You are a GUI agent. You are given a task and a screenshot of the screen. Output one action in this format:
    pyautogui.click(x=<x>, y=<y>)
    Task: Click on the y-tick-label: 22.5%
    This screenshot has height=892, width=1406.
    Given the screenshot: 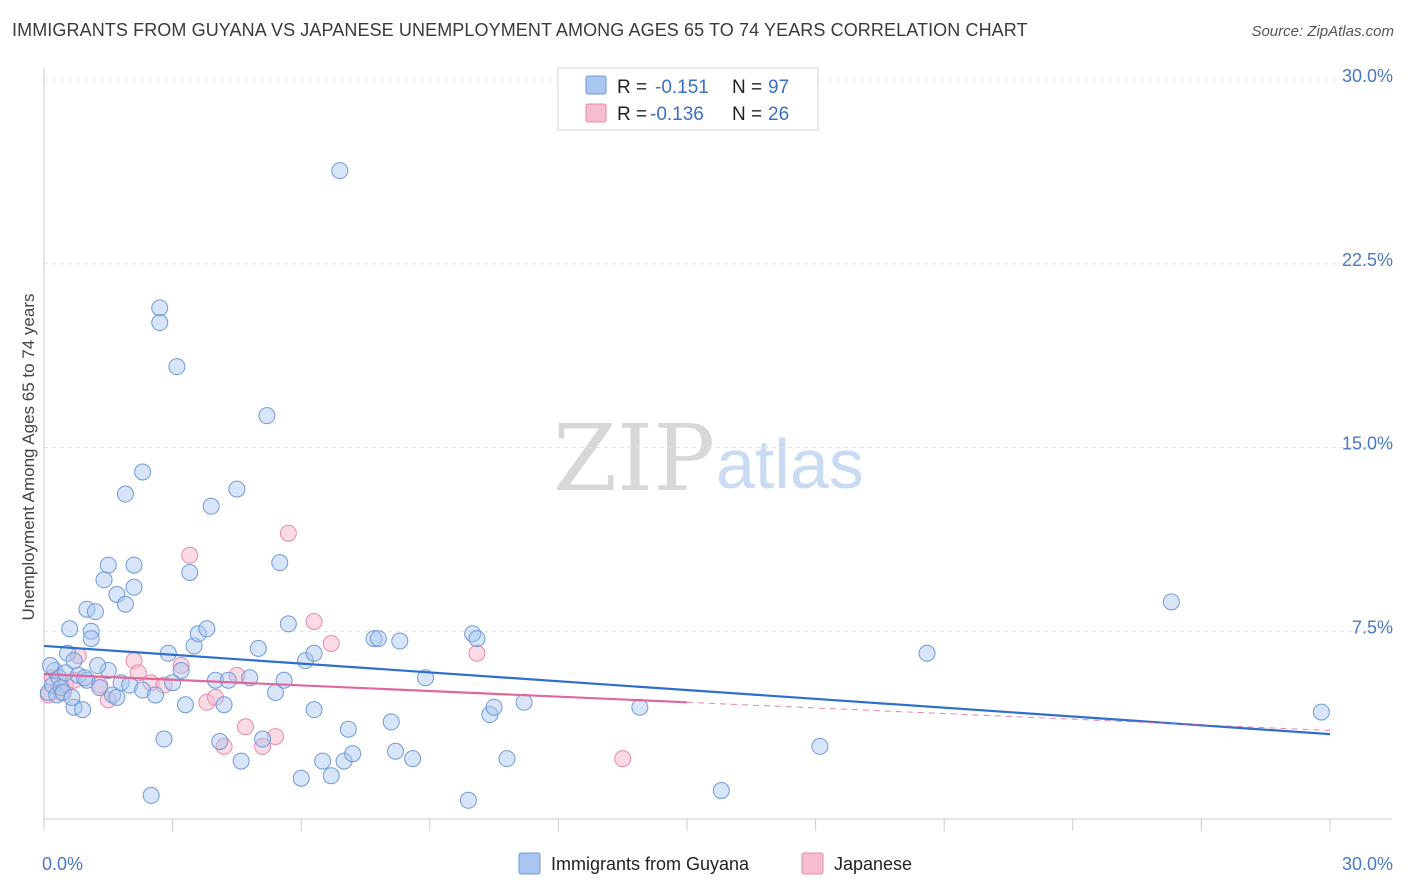 What is the action you would take?
    pyautogui.click(x=1367, y=260)
    